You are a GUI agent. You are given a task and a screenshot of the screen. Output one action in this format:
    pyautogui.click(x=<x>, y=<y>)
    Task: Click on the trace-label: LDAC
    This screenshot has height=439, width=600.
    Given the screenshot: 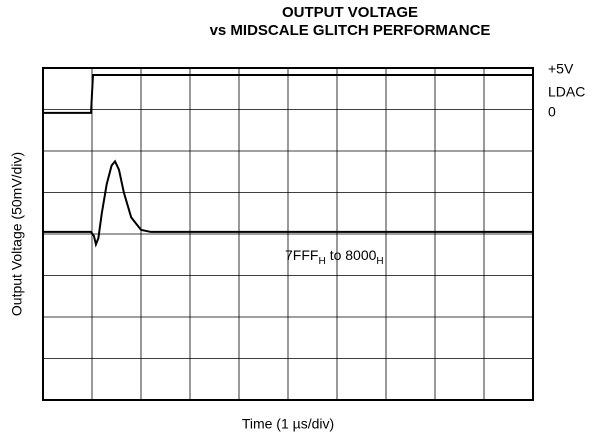 What is the action you would take?
    pyautogui.click(x=566, y=92)
    